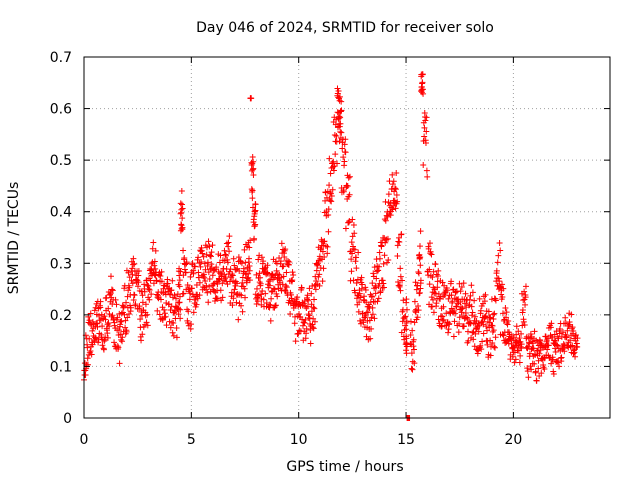 The image size is (640, 485). I want to click on x-tick-label: 15, so click(406, 440).